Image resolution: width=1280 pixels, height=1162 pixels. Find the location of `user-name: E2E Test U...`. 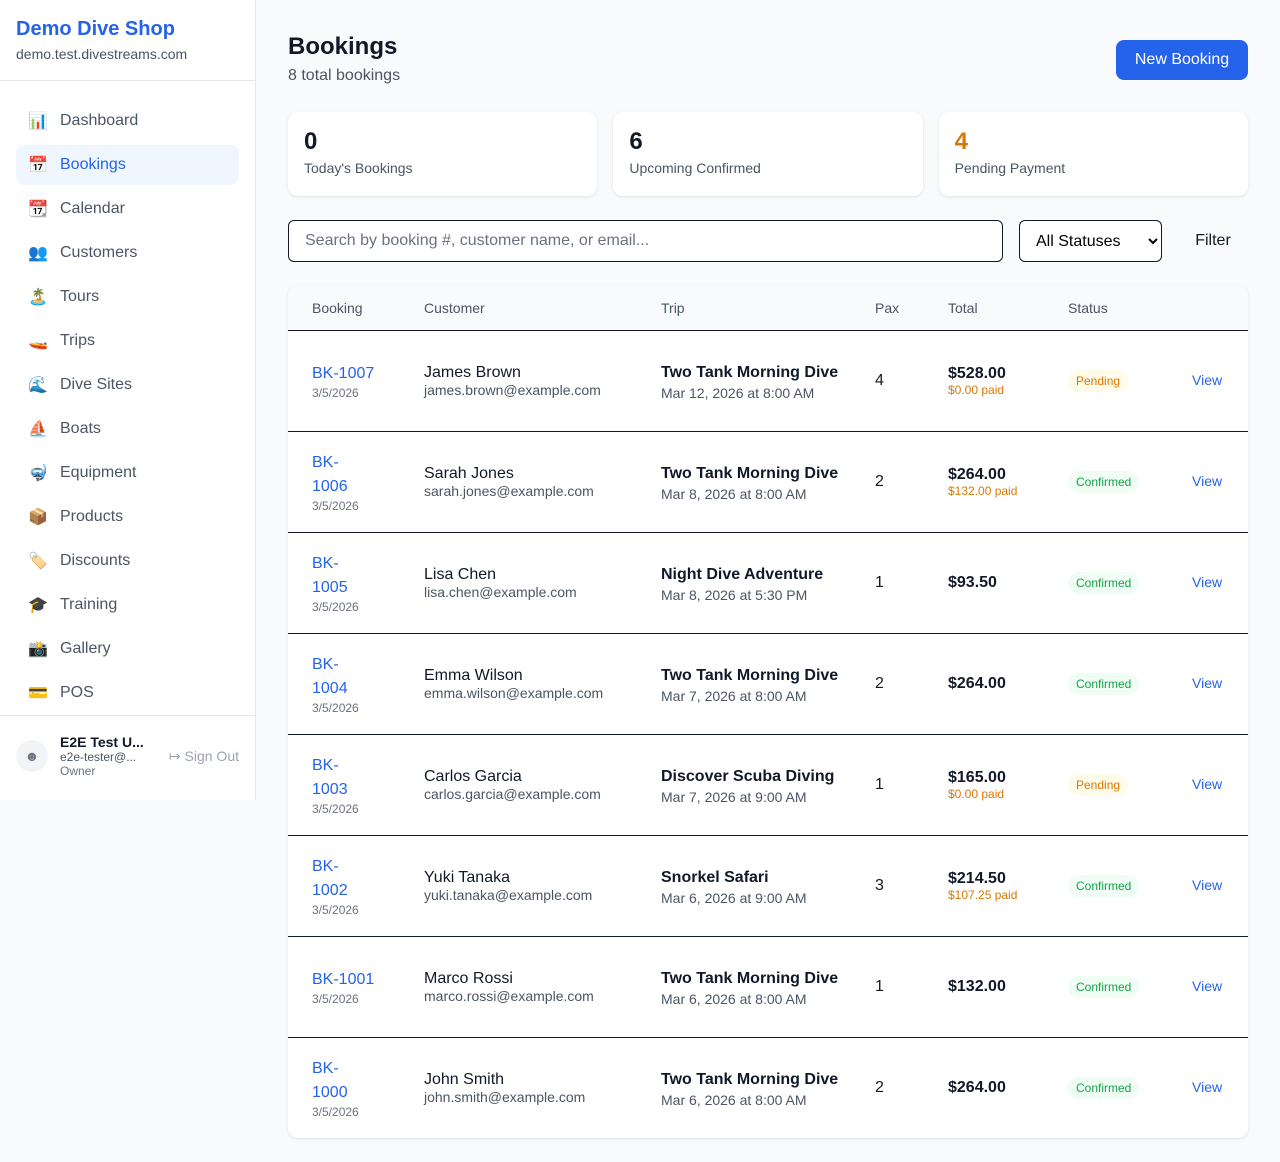

user-name: E2E Test U... is located at coordinates (102, 742).